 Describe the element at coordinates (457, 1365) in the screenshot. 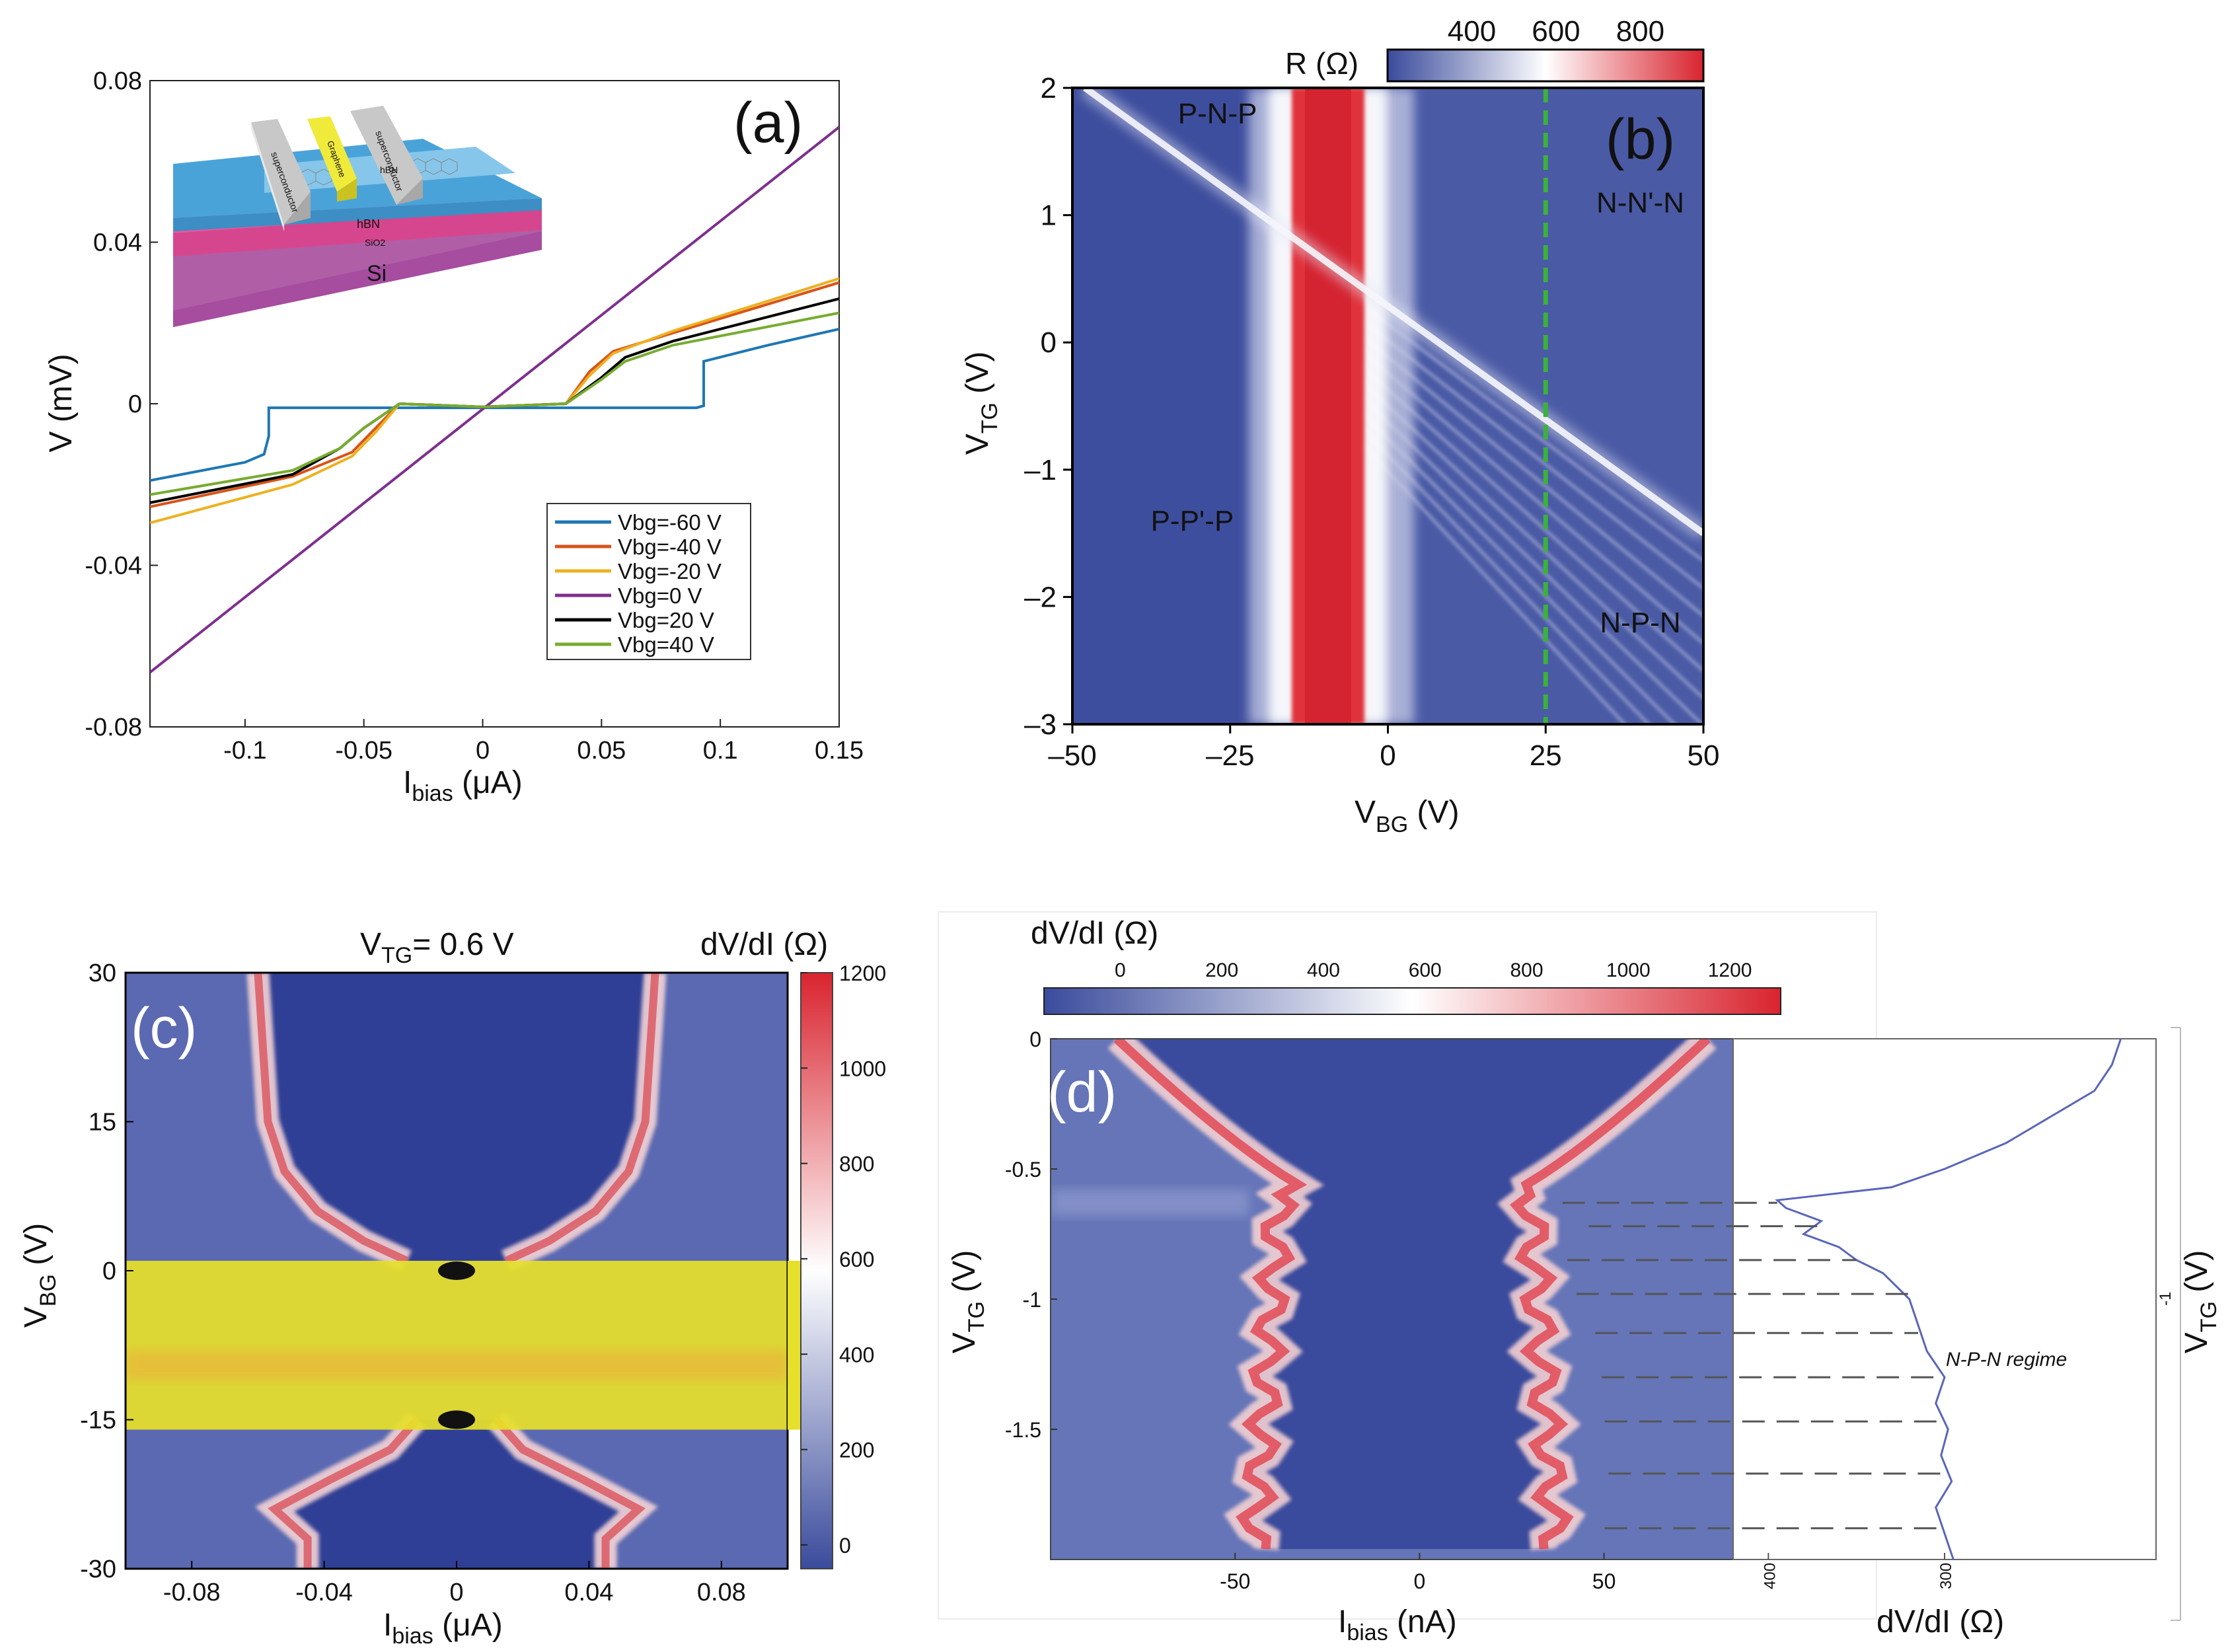

I see `panel-c-band-core` at that location.